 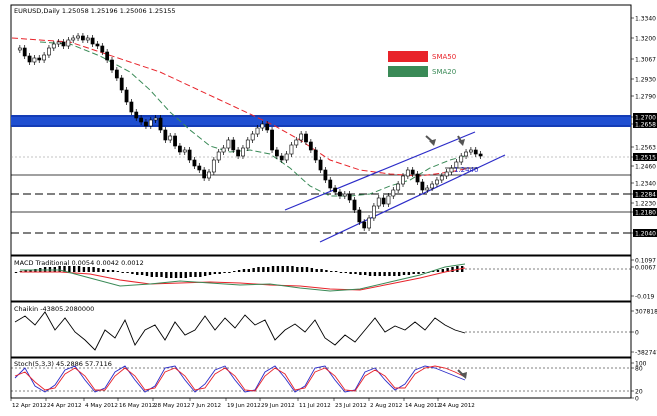 I want to click on level-annotation: 1.2440, so click(x=466, y=170).